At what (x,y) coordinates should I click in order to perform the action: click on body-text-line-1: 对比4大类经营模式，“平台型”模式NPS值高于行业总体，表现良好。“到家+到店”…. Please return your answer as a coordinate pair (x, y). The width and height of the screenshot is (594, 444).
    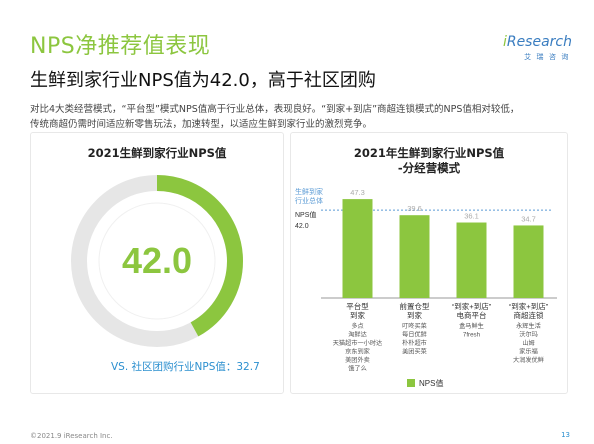
    Looking at the image, I should click on (275, 109).